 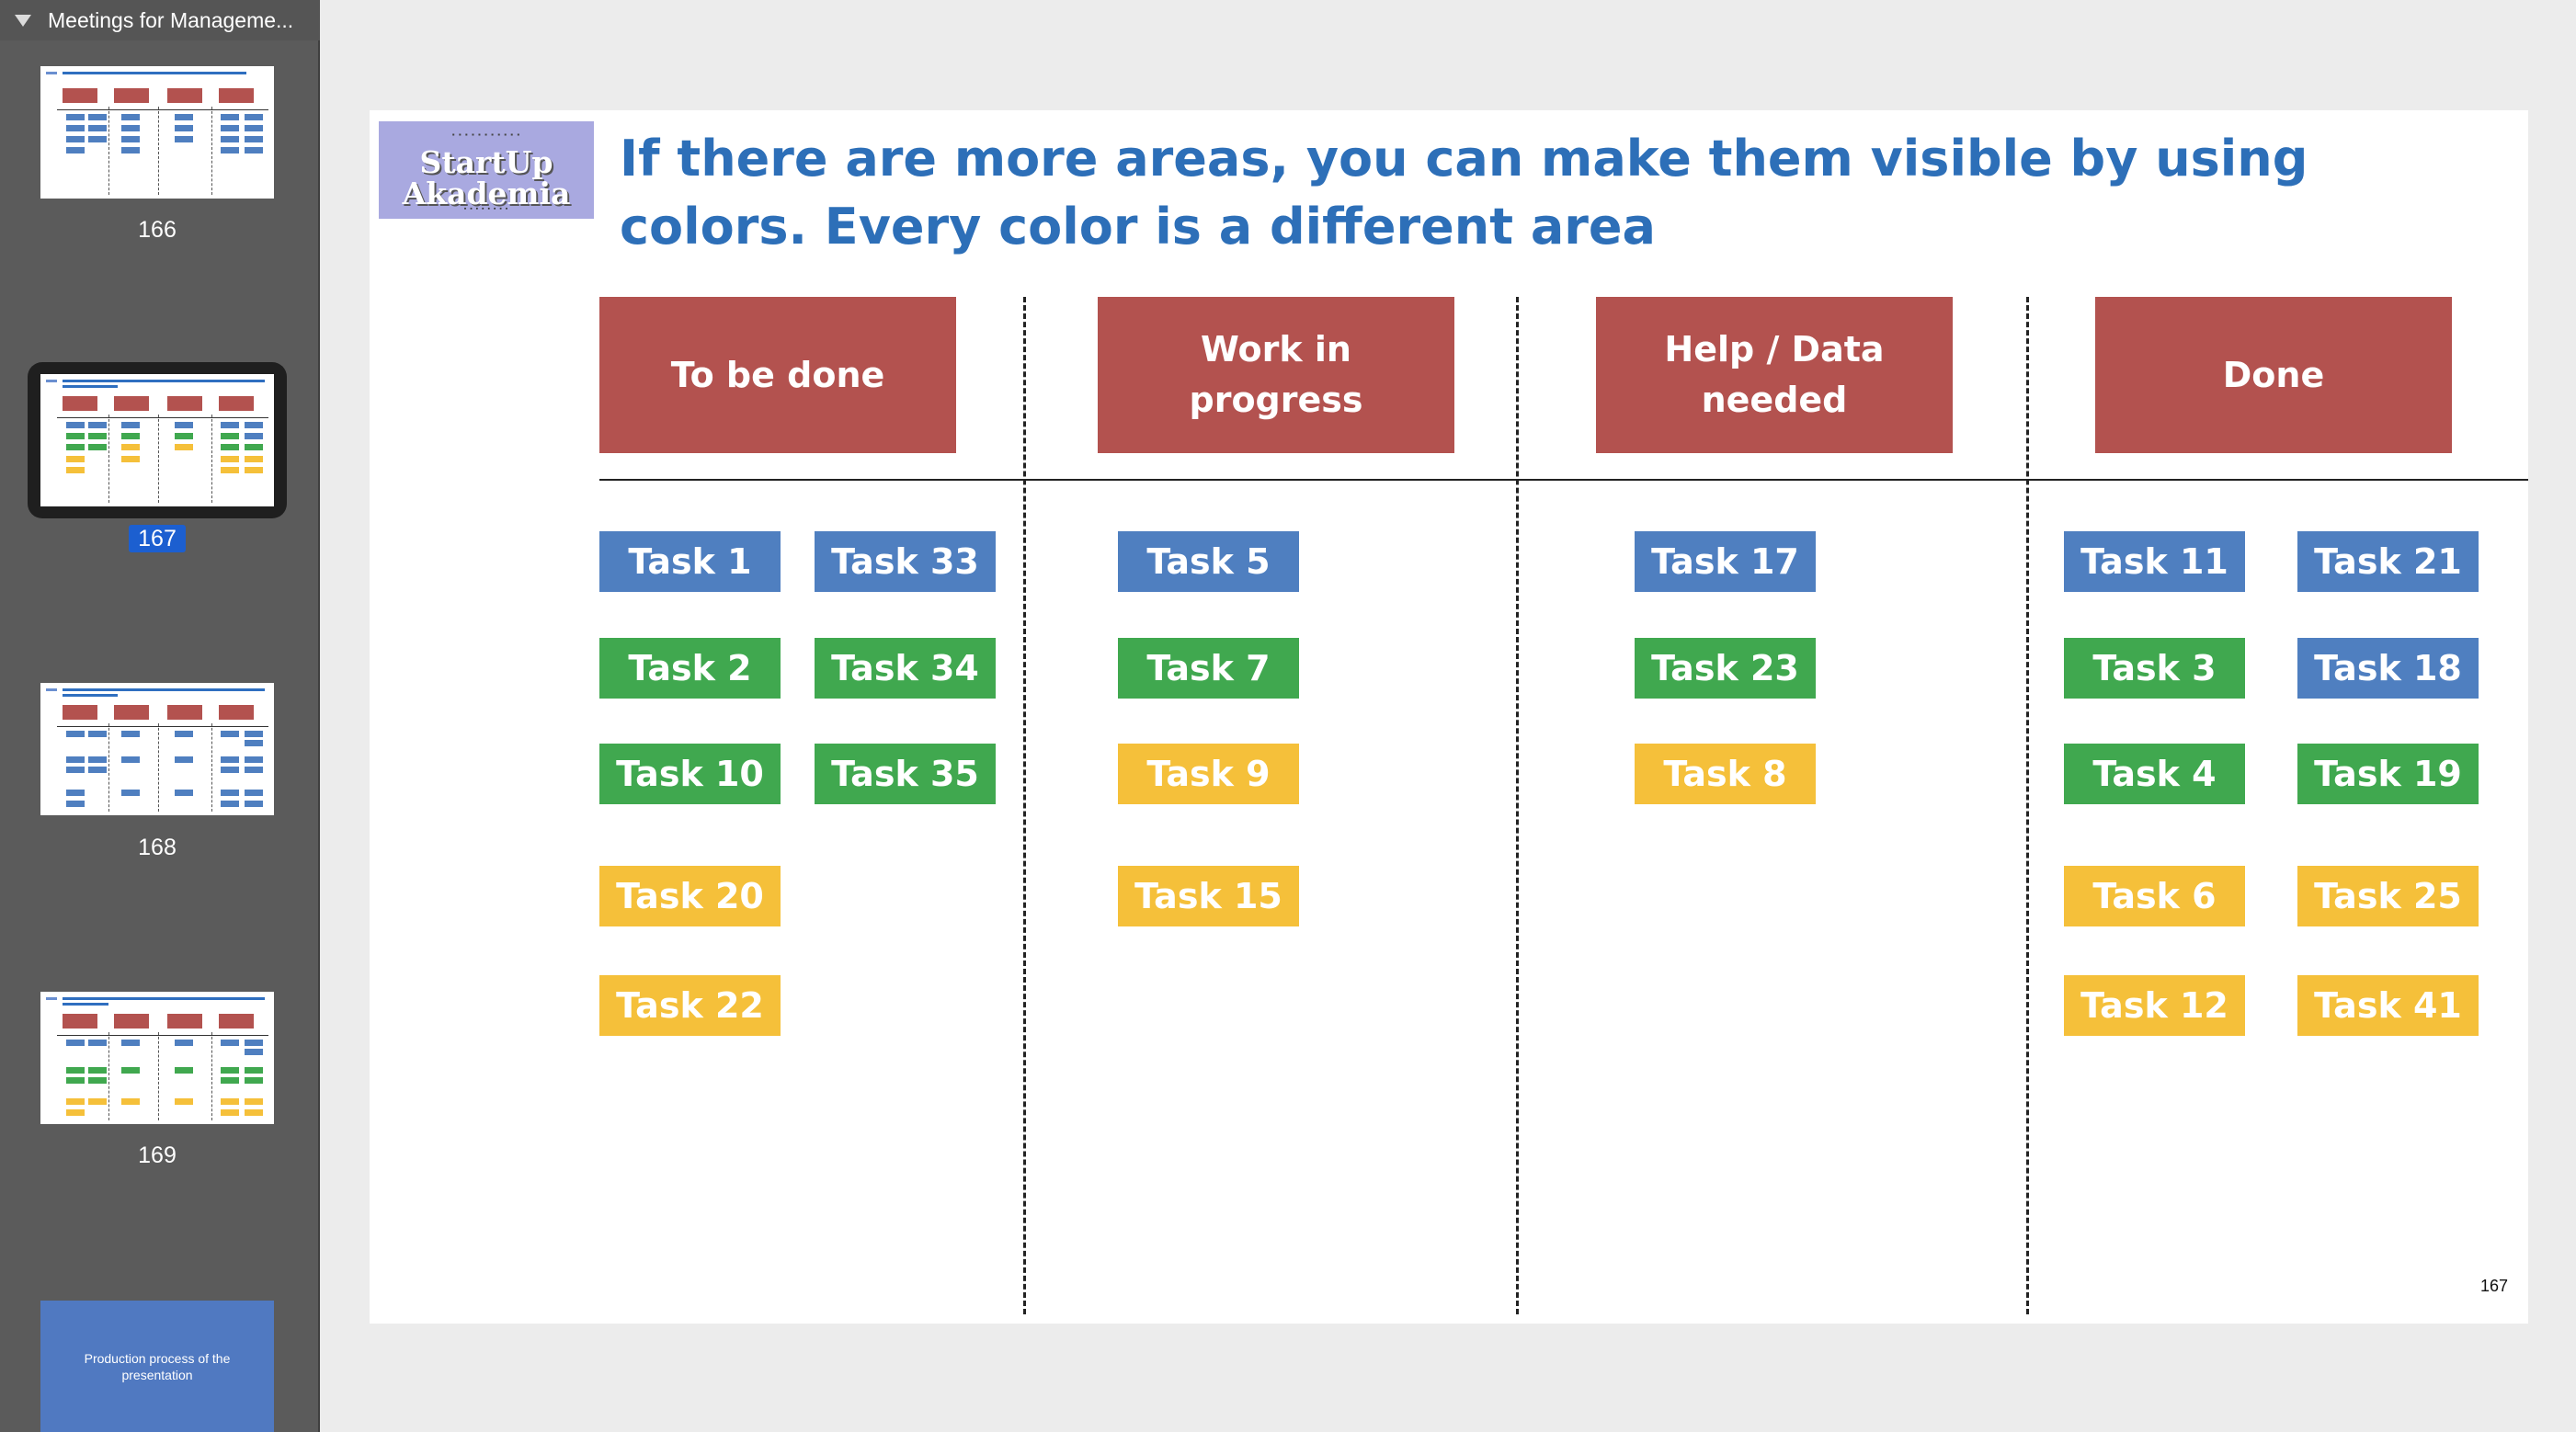 What do you see at coordinates (1725, 774) in the screenshot?
I see `task-card: Task 8` at bounding box center [1725, 774].